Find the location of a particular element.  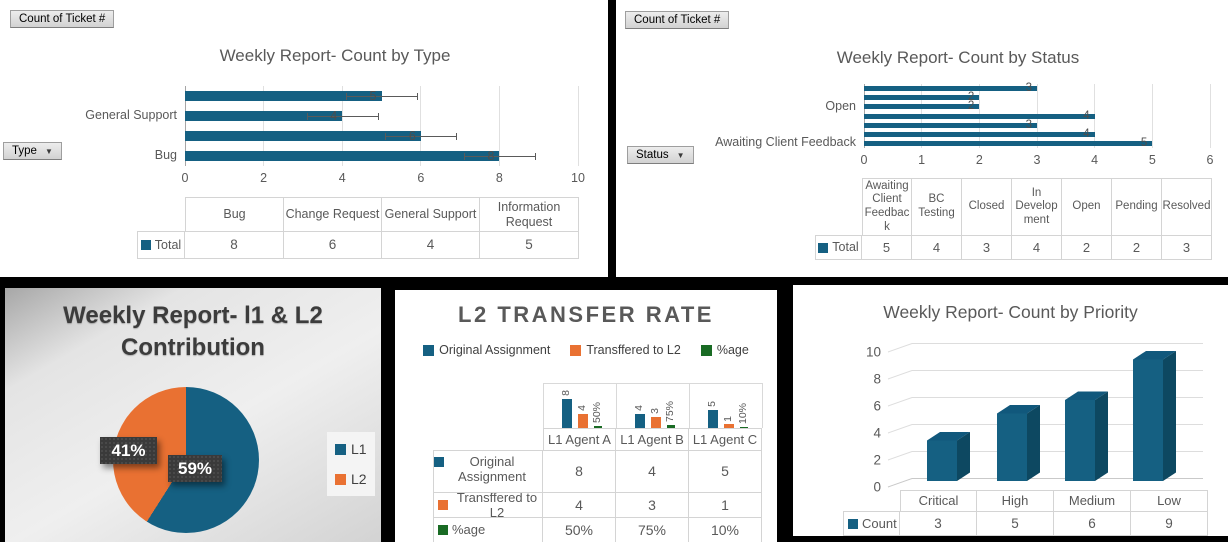

status-filter-button: Status is located at coordinates (660, 155).